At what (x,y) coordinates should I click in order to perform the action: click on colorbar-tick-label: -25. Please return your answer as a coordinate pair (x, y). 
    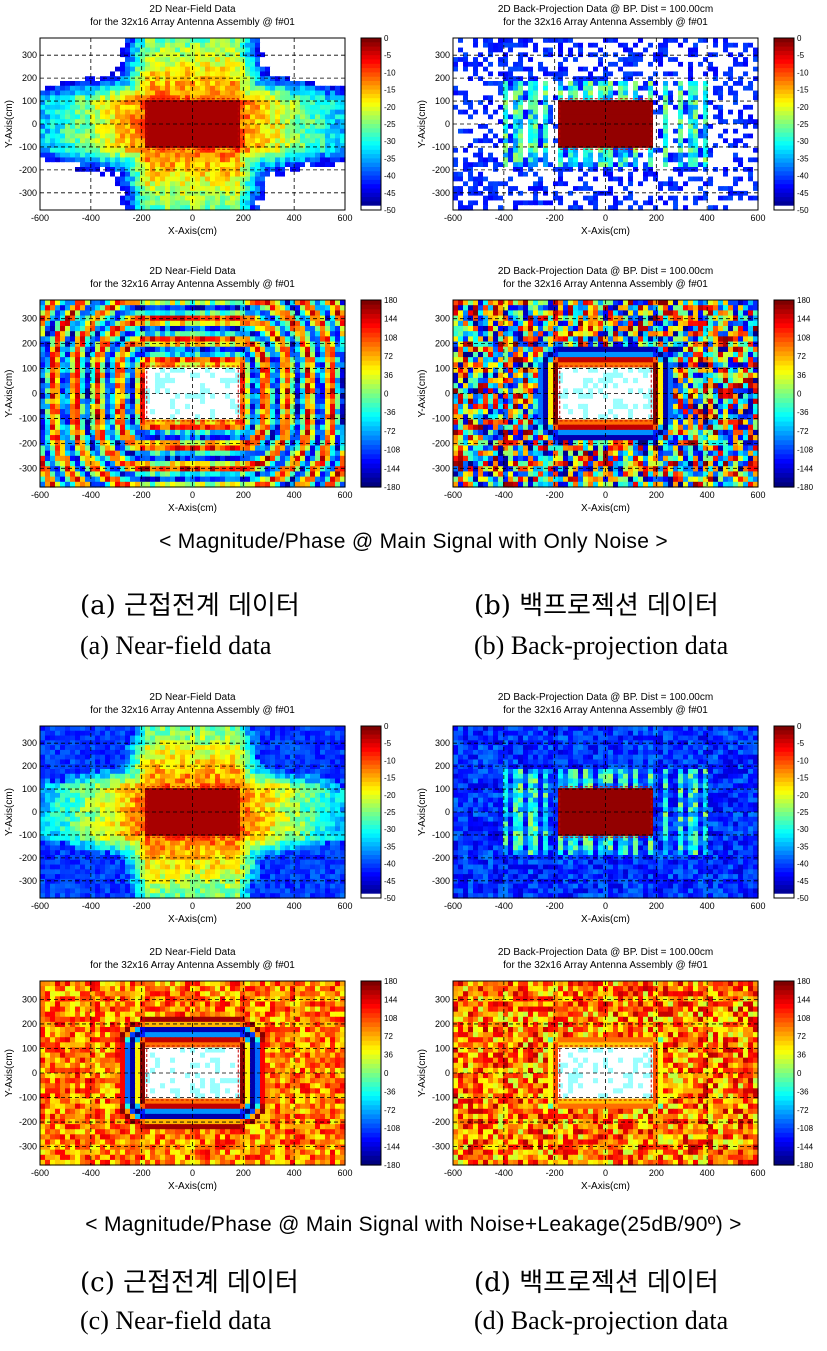
    Looking at the image, I should click on (390, 124).